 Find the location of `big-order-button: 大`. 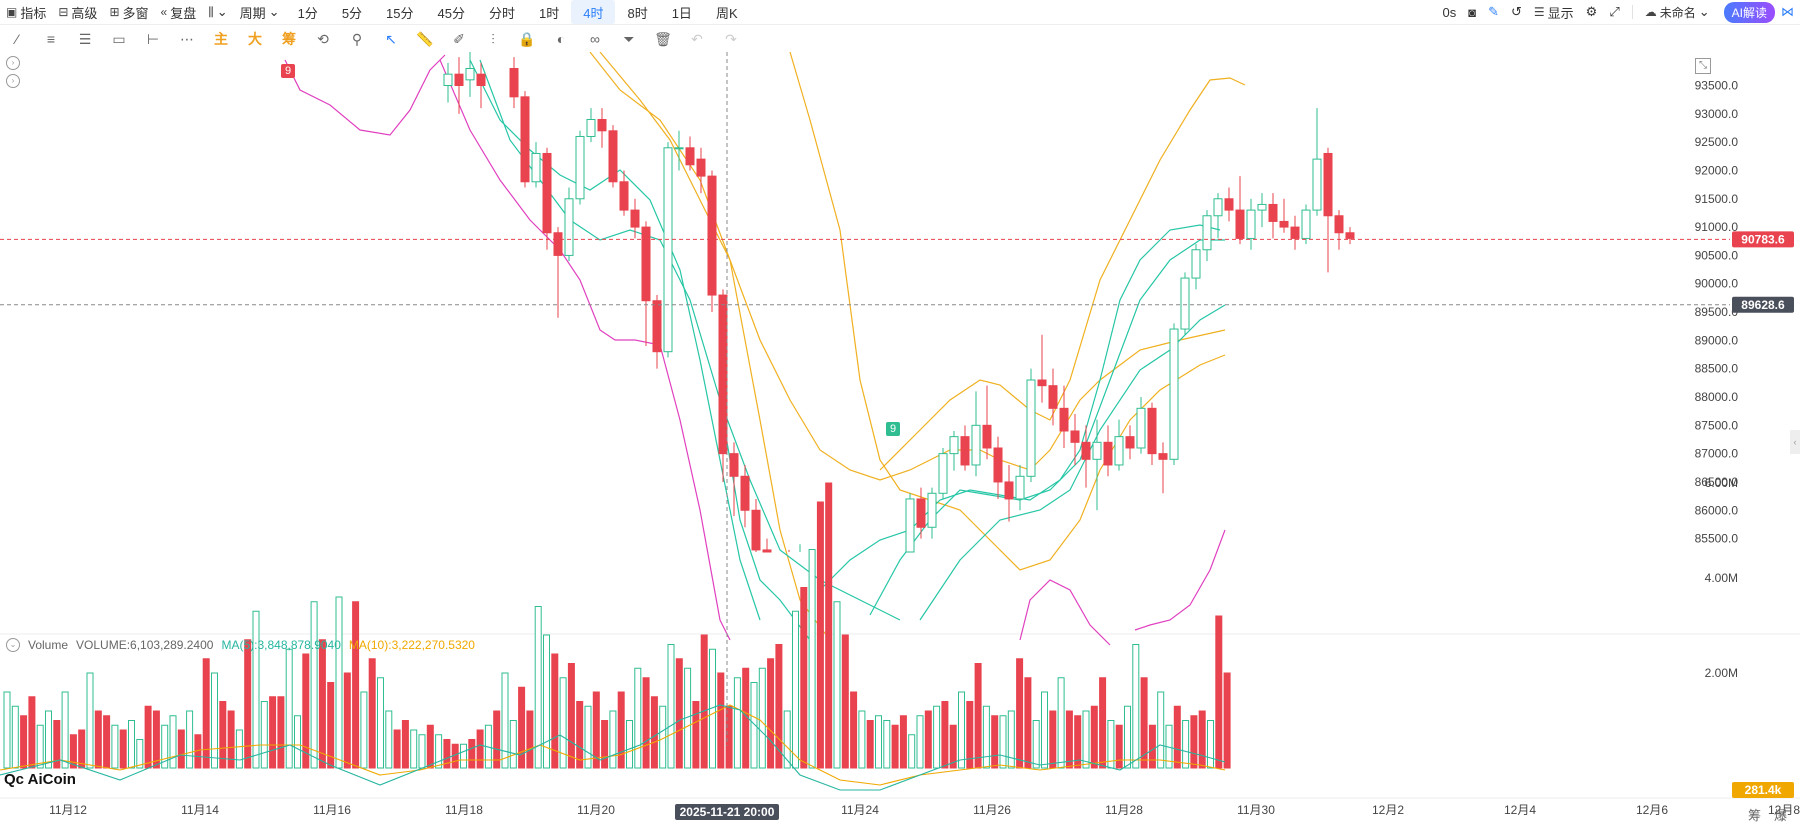

big-order-button: 大 is located at coordinates (255, 39).